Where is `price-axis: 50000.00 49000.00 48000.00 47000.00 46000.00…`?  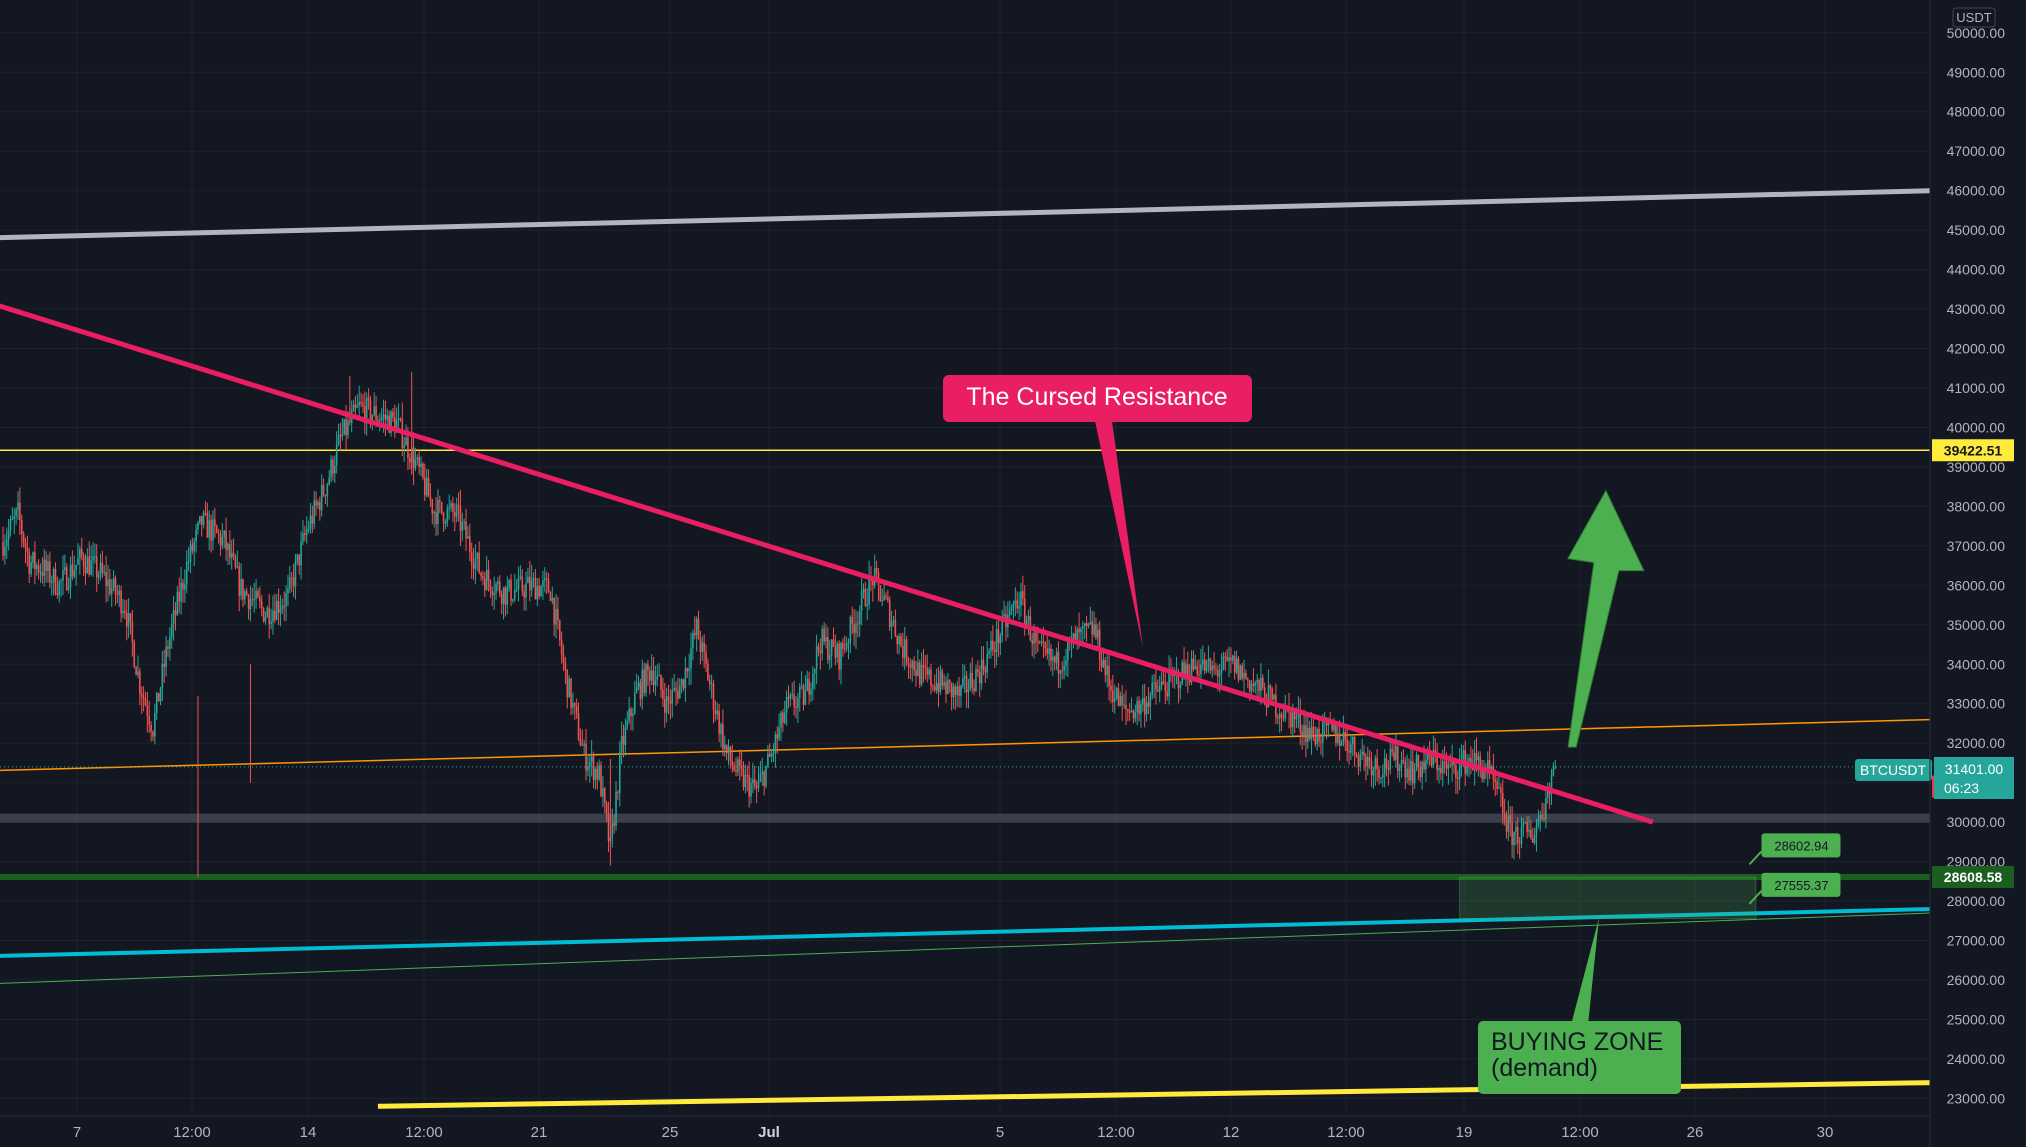 price-axis: 50000.00 49000.00 48000.00 47000.00 46000.00… is located at coordinates (1940, 559).